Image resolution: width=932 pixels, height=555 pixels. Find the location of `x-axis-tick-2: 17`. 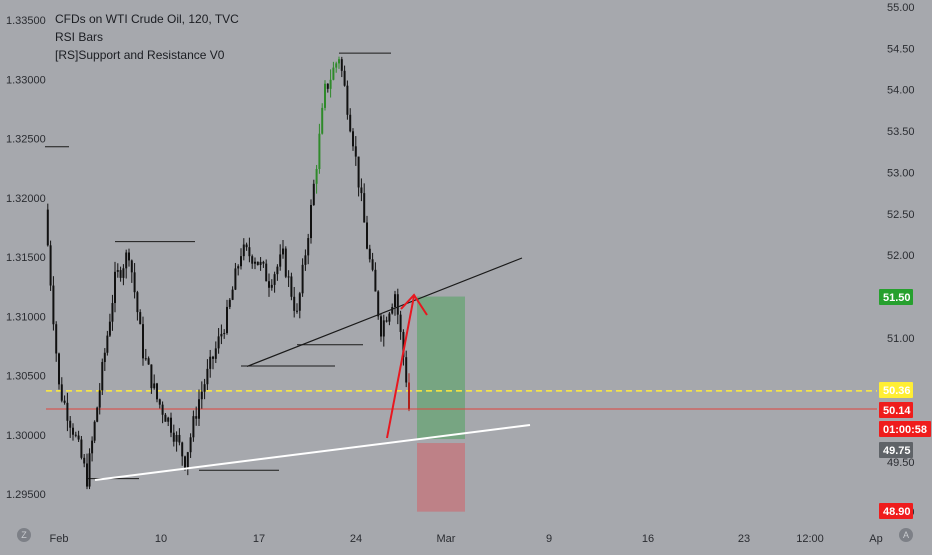

x-axis-tick-2: 17 is located at coordinates (259, 539).